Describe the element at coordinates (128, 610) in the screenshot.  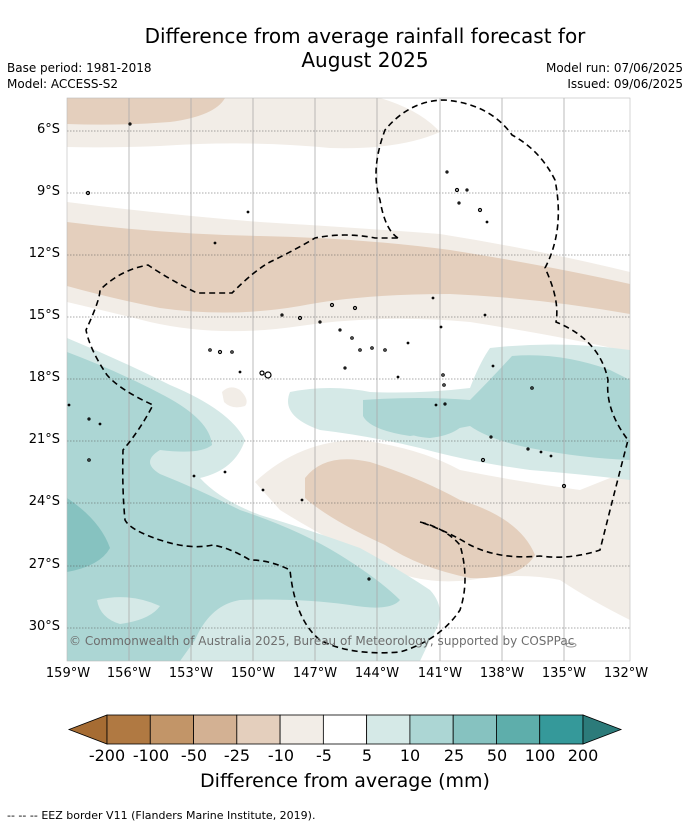
I see `wet-region-sw-patch` at that location.